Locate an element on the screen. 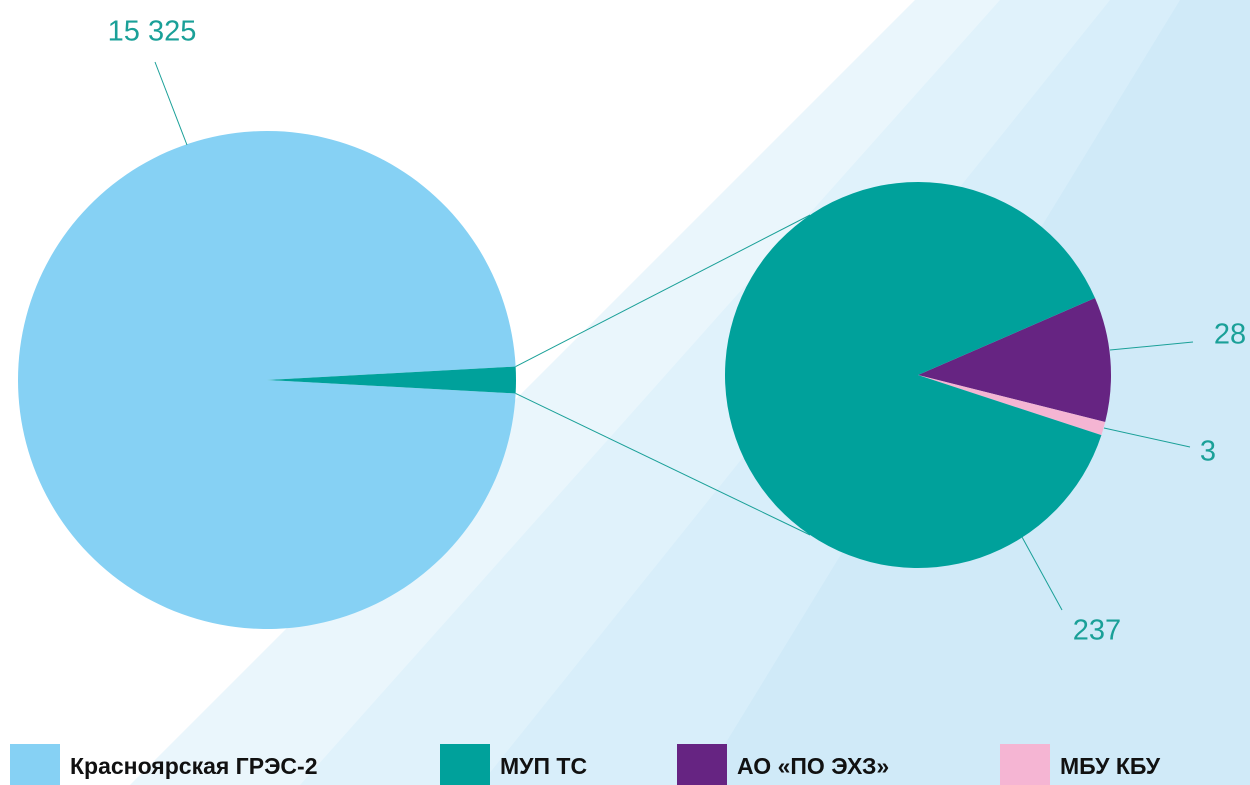  legend-label: МУП ТС is located at coordinates (543, 766).